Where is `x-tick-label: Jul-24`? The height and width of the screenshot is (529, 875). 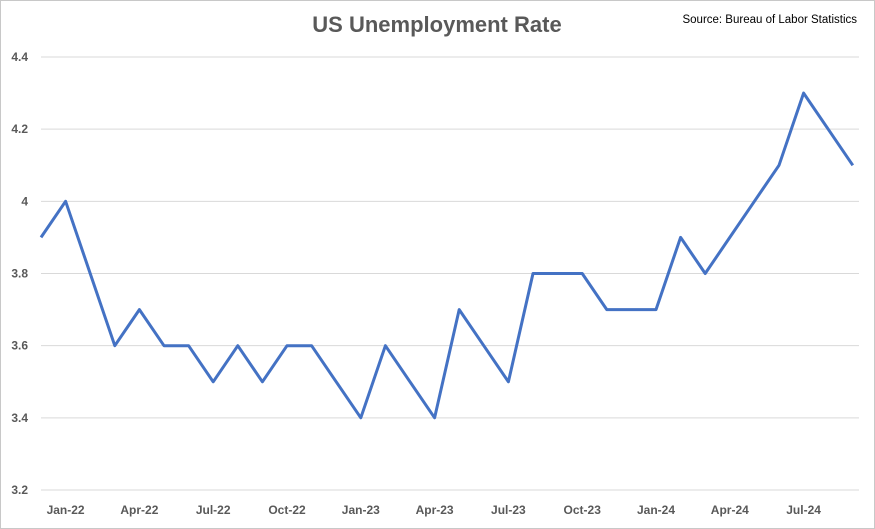
x-tick-label: Jul-24 is located at coordinates (803, 510).